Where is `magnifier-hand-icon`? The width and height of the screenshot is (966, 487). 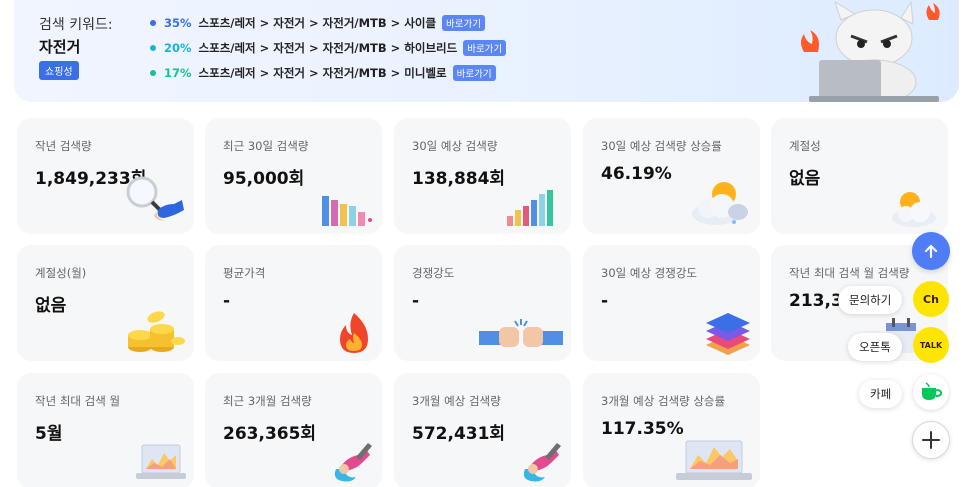 magnifier-hand-icon is located at coordinates (153, 202).